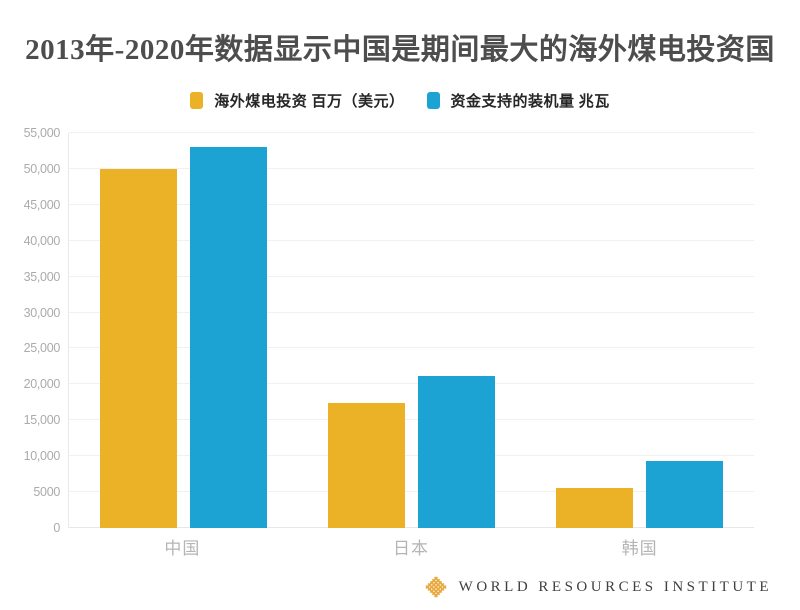  Describe the element at coordinates (436, 587) in the screenshot. I see `wri-logo-icon` at that location.